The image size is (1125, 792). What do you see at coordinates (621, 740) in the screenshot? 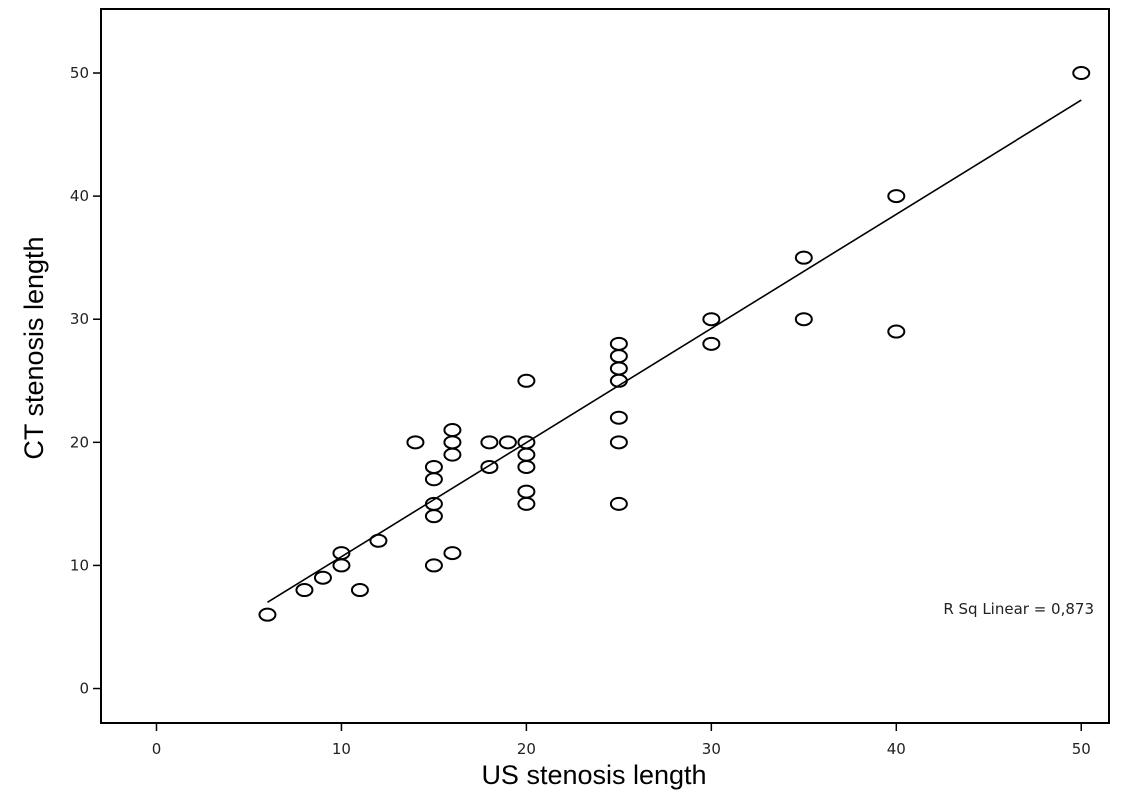
I see `x-axis: 0 10 20 30 40 50` at bounding box center [621, 740].